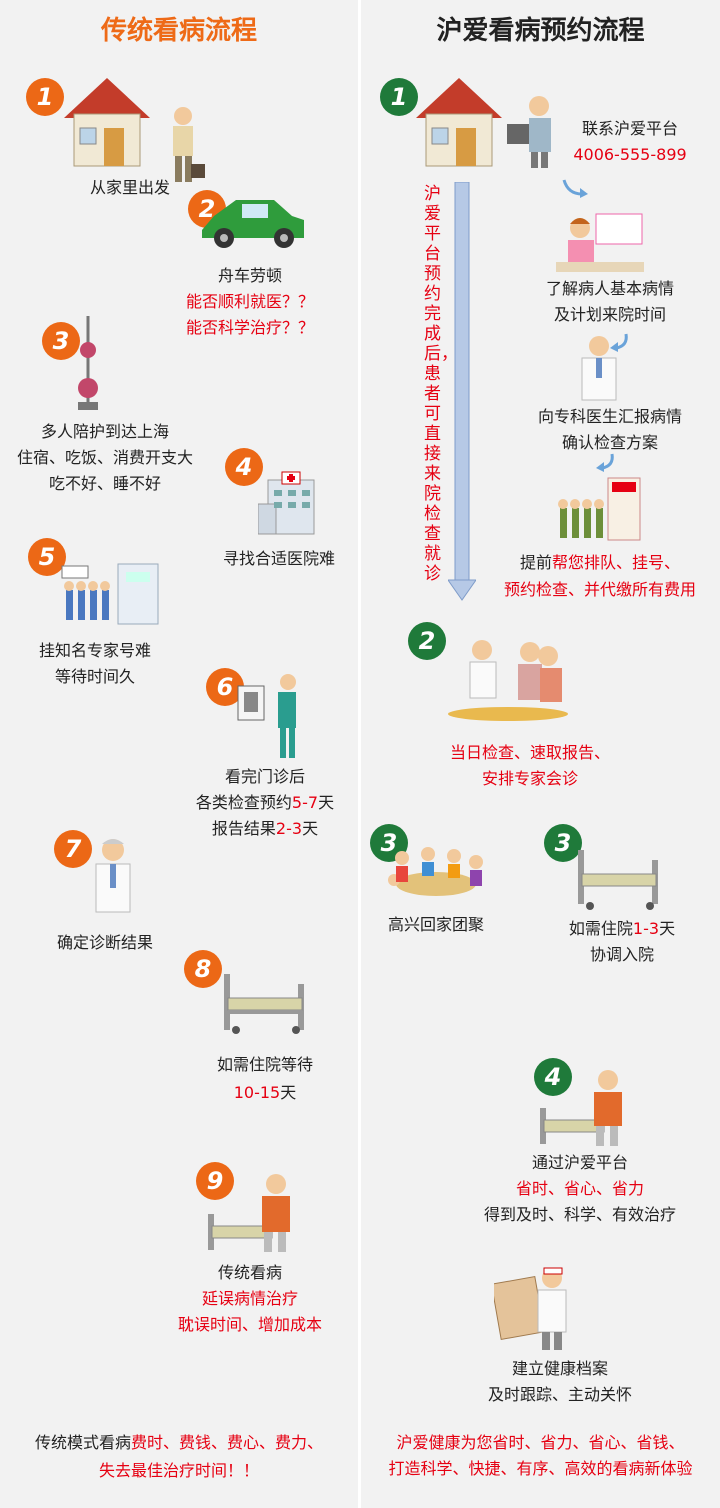 The image size is (720, 1508). What do you see at coordinates (264, 776) in the screenshot?
I see `step-text: 看完门诊后` at bounding box center [264, 776].